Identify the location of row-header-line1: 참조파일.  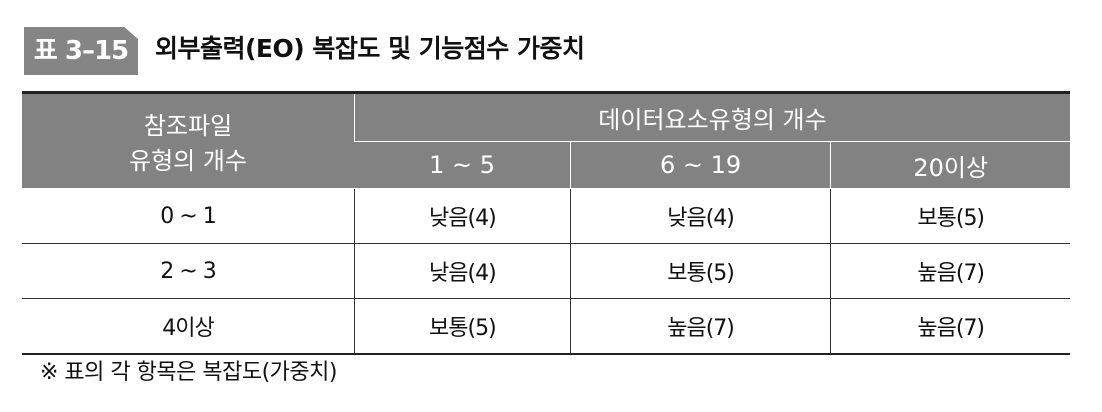
(188, 126).